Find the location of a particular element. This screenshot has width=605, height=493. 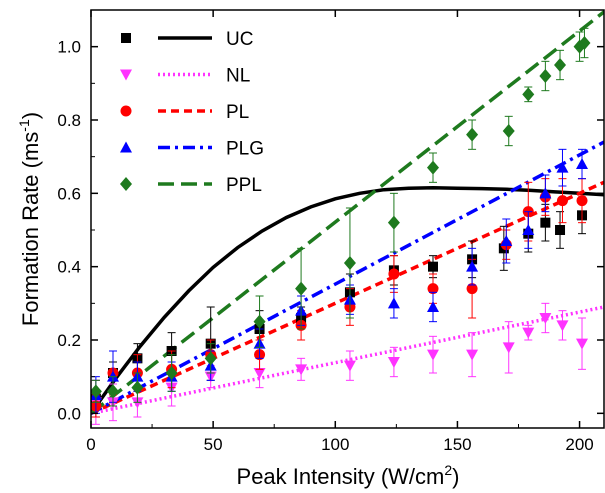

y-tick-label: 0.4 is located at coordinates (69, 267).